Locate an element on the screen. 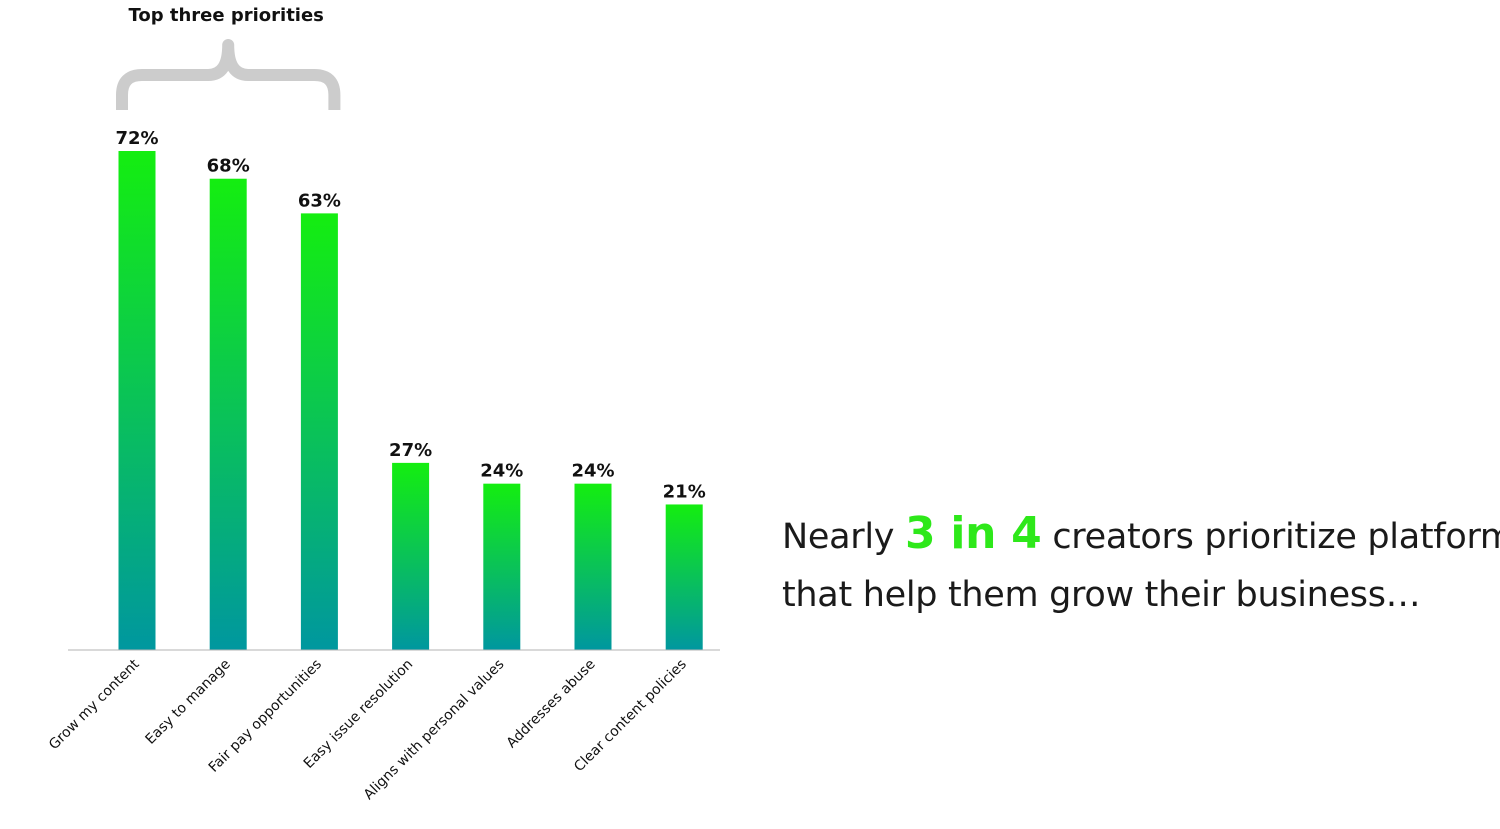 This screenshot has height=829, width=1500. value-label-2: 68% is located at coordinates (228, 166).